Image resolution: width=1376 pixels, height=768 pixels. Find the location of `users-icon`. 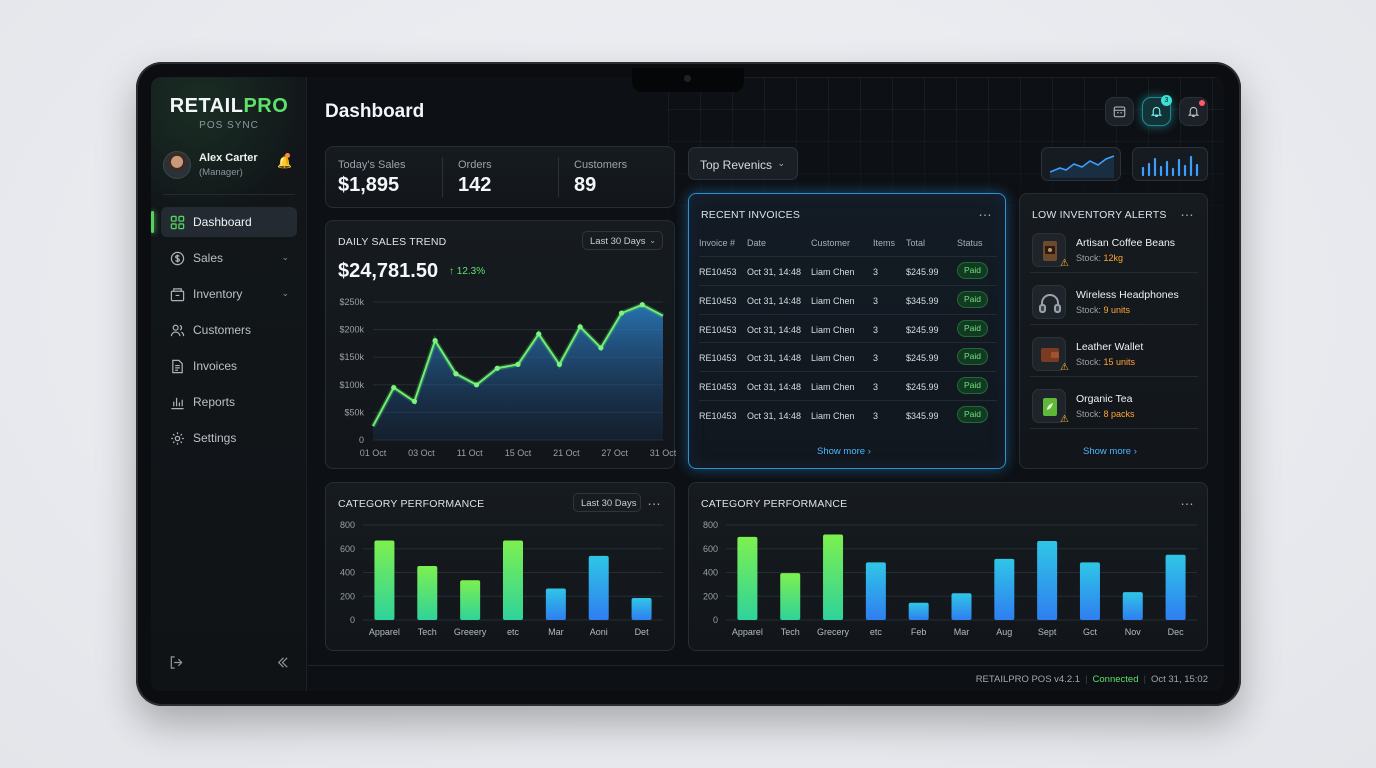

users-icon is located at coordinates (177, 330).